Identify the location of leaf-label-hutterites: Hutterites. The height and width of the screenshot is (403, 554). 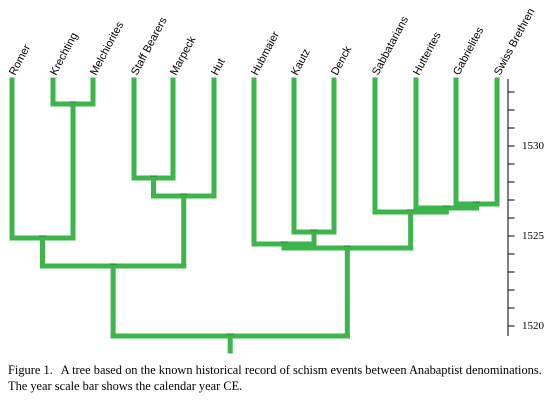
(427, 54).